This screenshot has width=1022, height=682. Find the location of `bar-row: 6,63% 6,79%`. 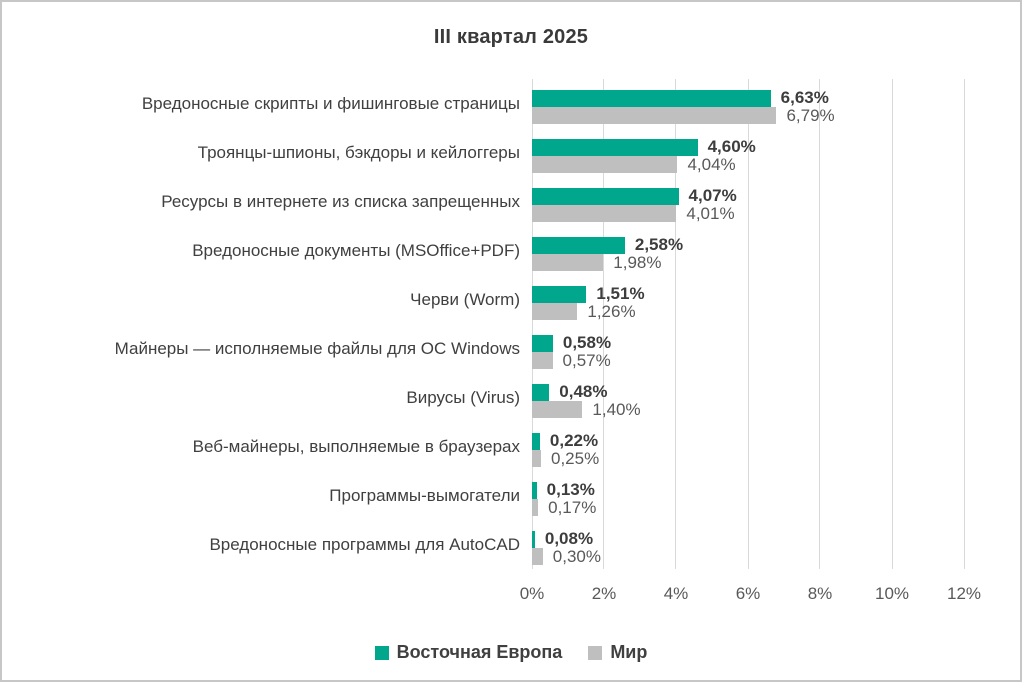

bar-row: 6,63% 6,79% is located at coordinates (748, 103).